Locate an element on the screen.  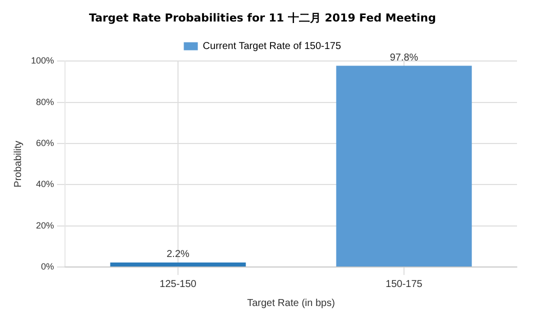
legend-label: Current Target Rate of 150-175 is located at coordinates (272, 46).